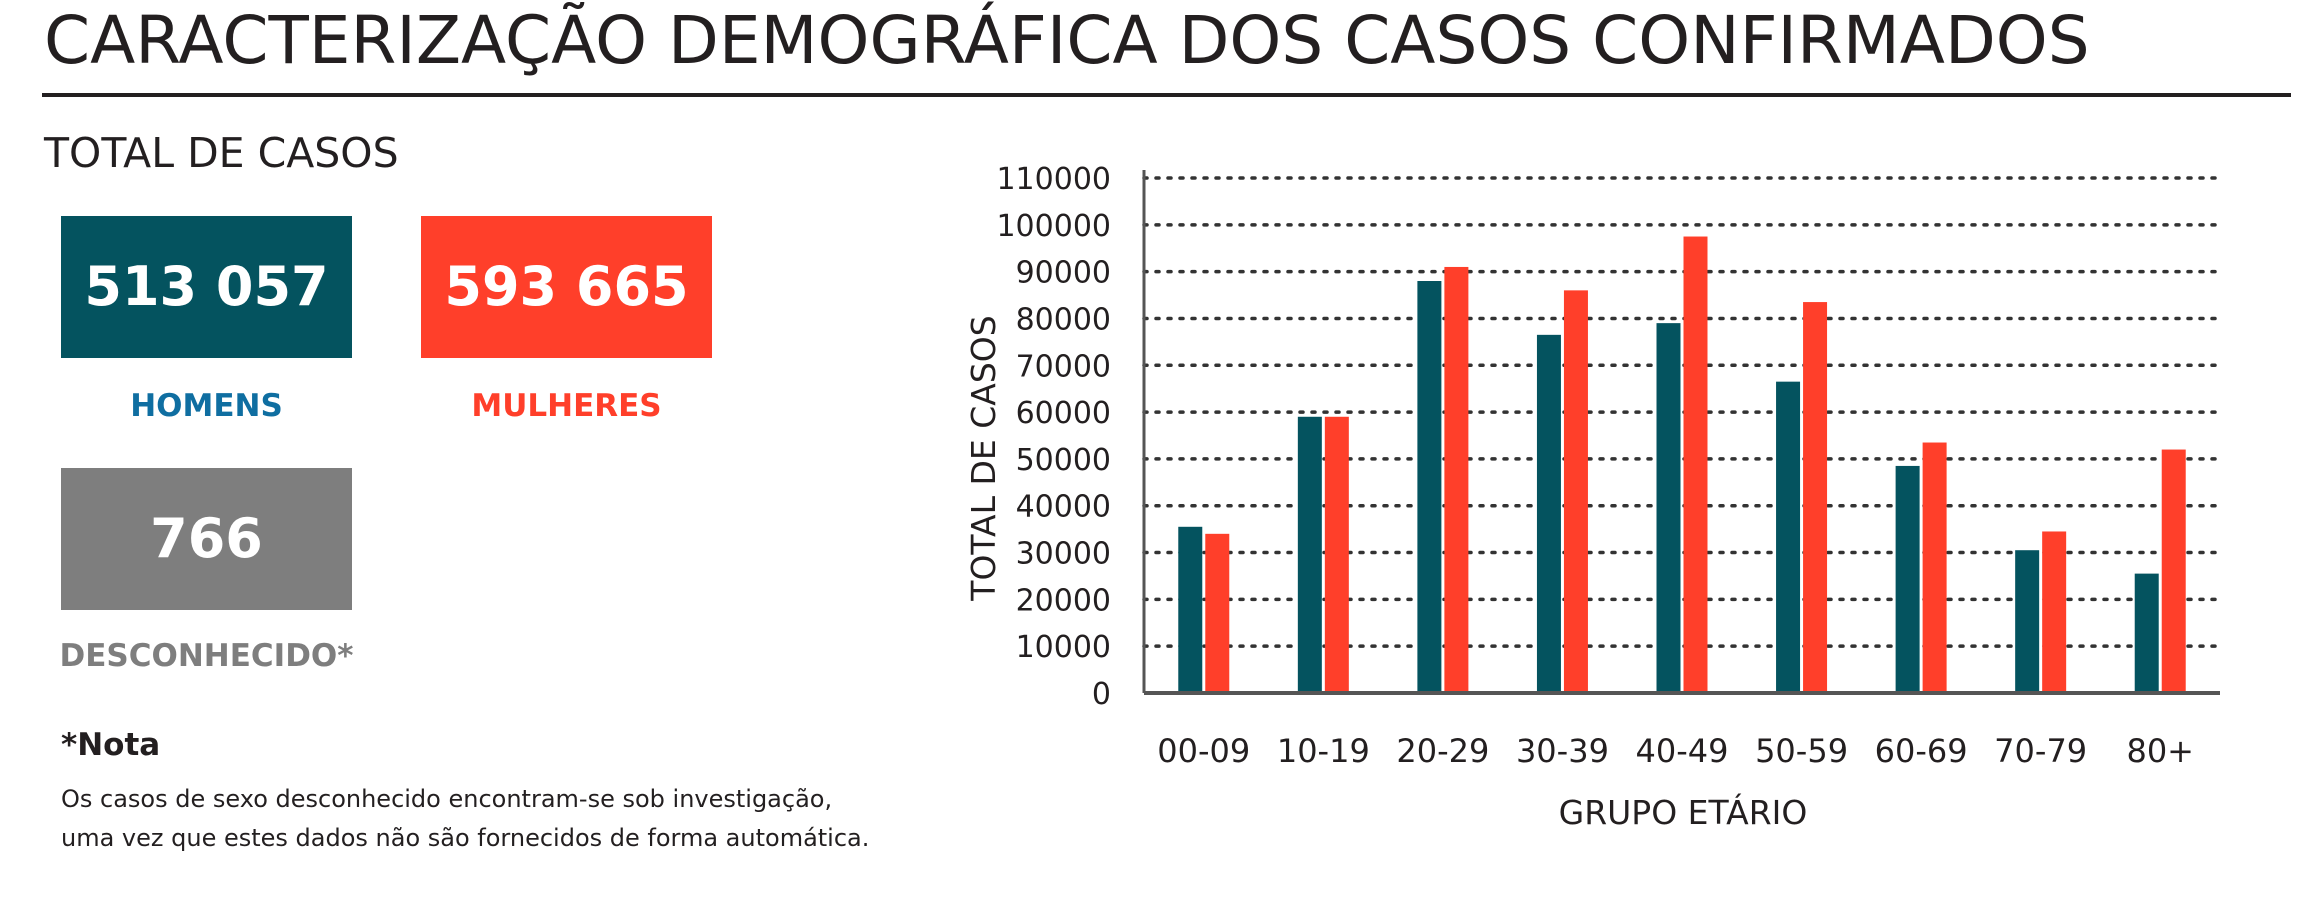  I want to click on y-tick-label: 70000, so click(1063, 366).